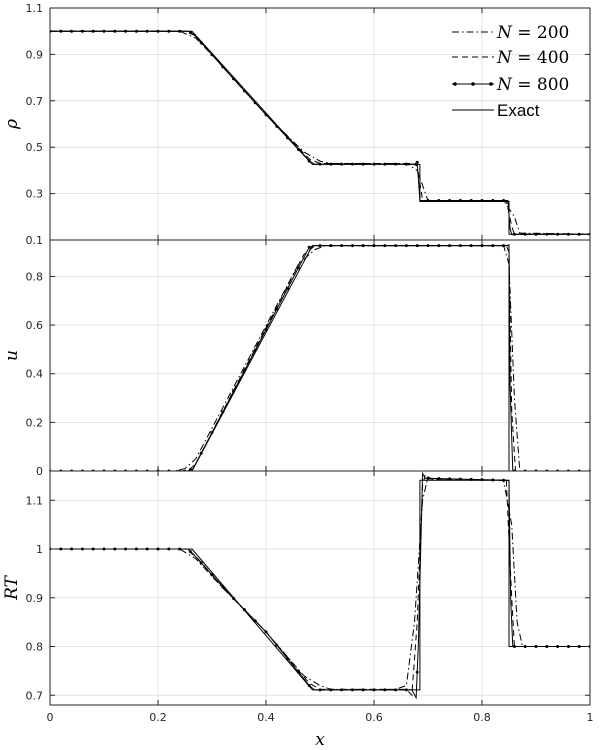 This screenshot has height=750, width=600. Describe the element at coordinates (158, 717) in the screenshot. I see `x-tick-label: 0.2` at that location.